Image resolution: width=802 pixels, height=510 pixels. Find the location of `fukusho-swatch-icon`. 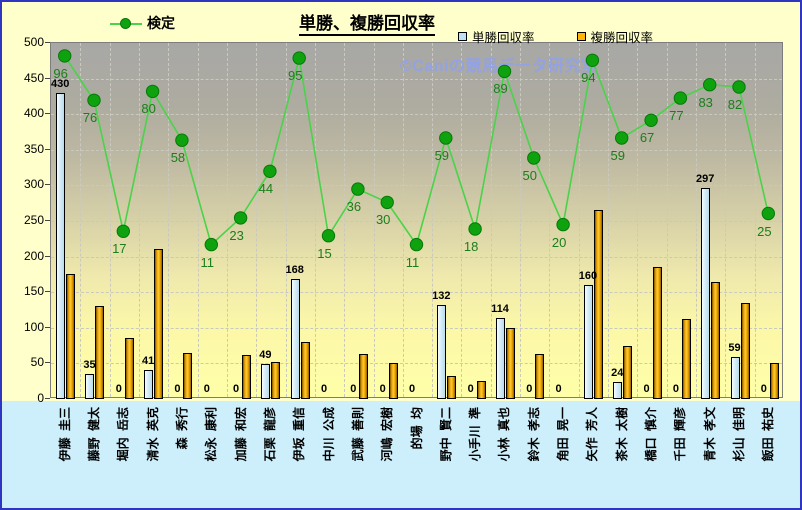

fukusho-swatch-icon is located at coordinates (581, 36).